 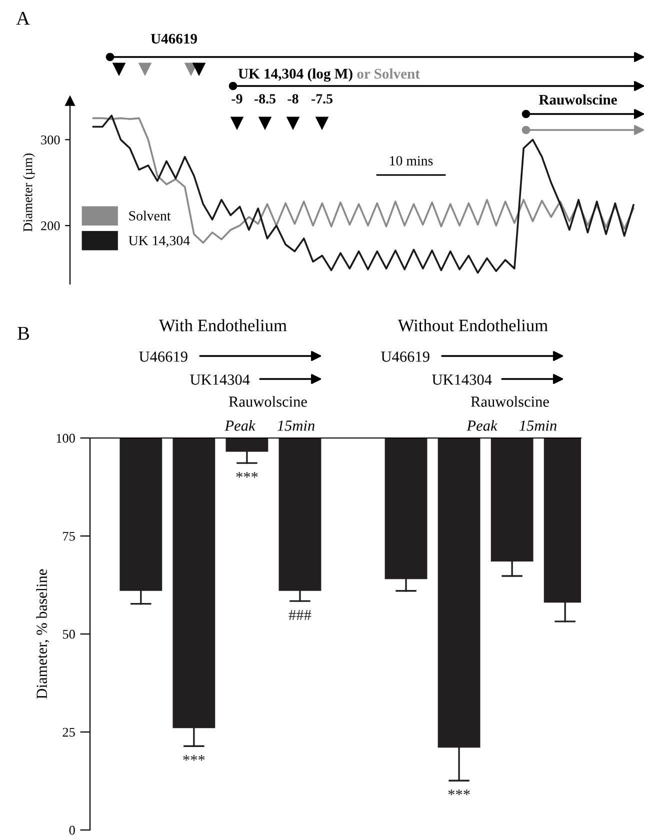 What do you see at coordinates (24, 333) in the screenshot?
I see `text: B` at bounding box center [24, 333].